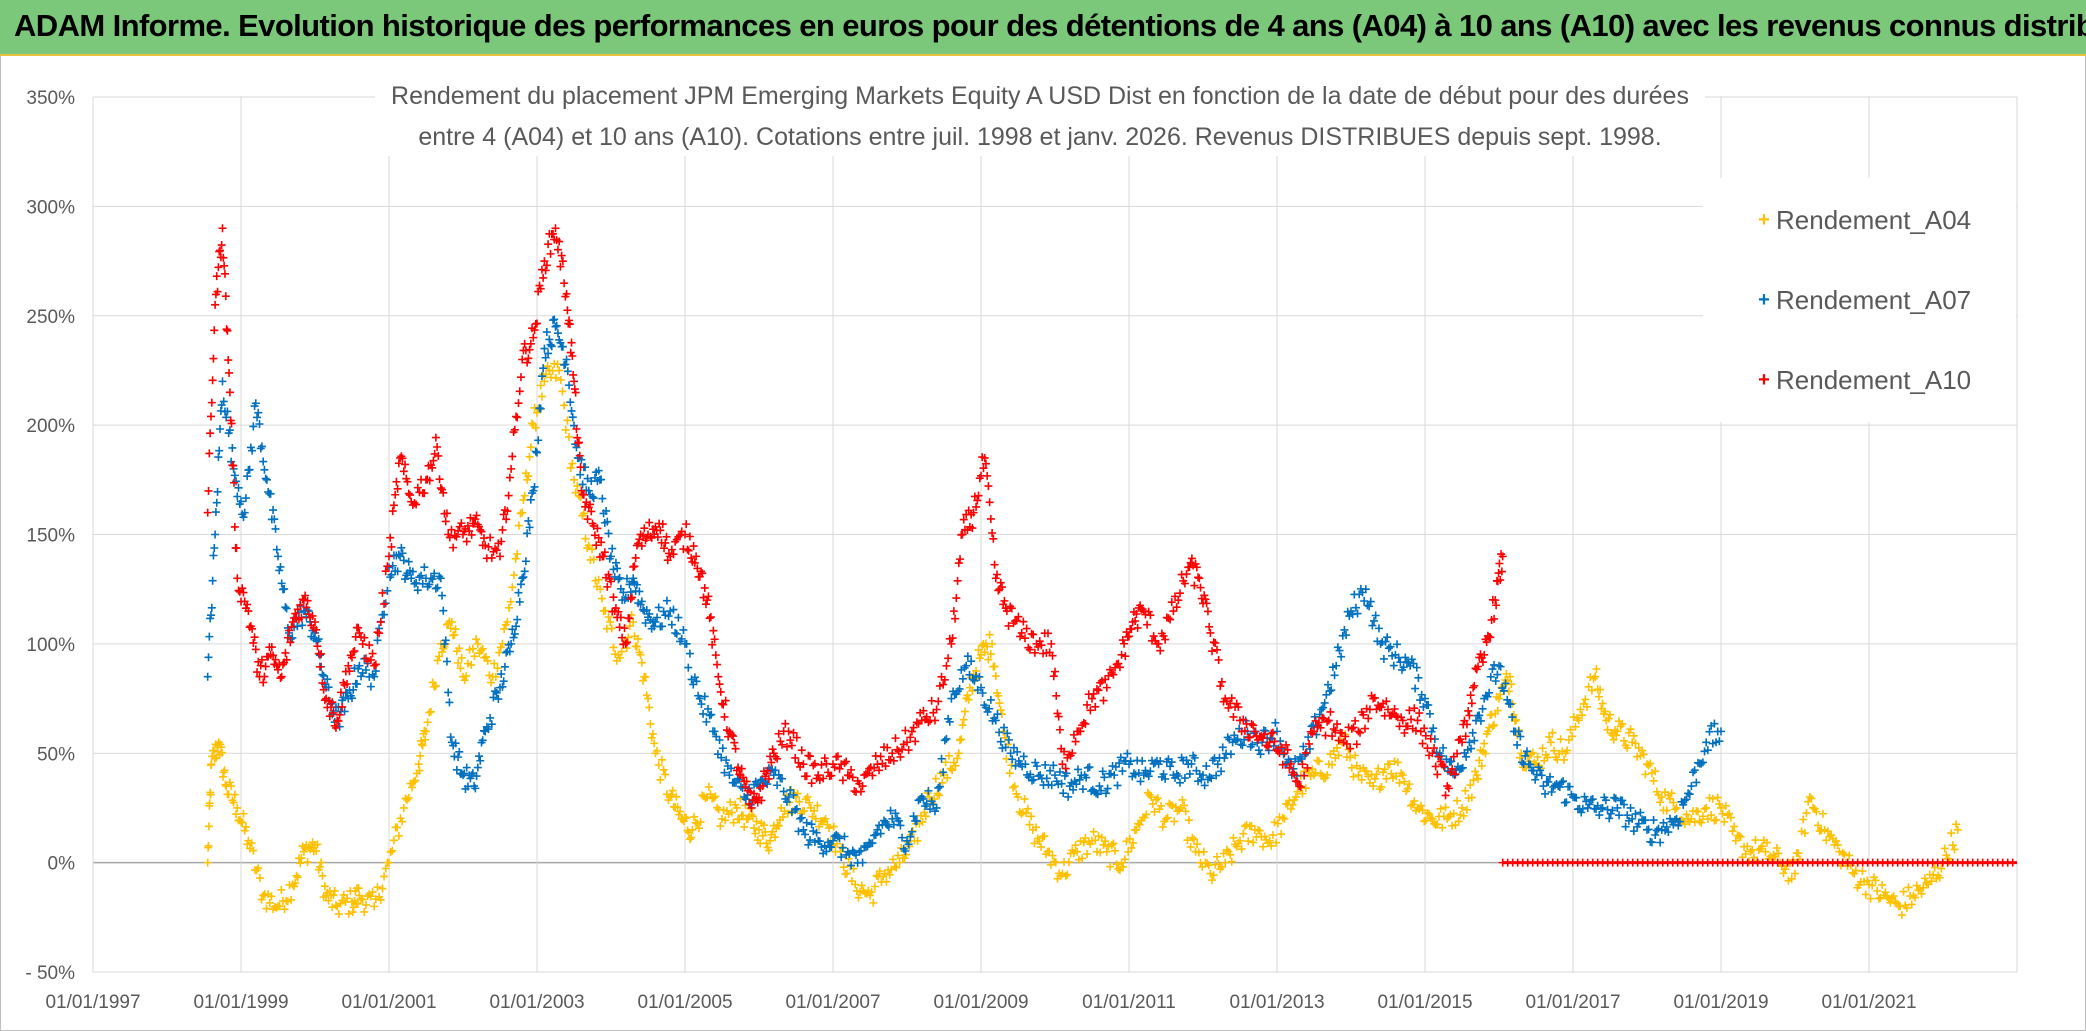 The height and width of the screenshot is (1031, 2086). What do you see at coordinates (980, 1002) in the screenshot?
I see `x-tick-label: 01/01/2009` at bounding box center [980, 1002].